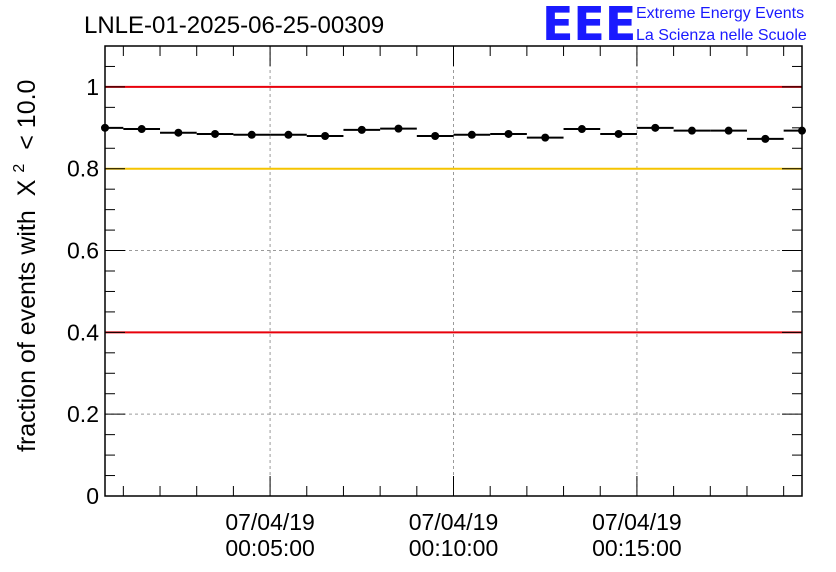 The height and width of the screenshot is (572, 836). Describe the element at coordinates (83, 414) in the screenshot. I see `y-tick-label: 0.2` at that location.